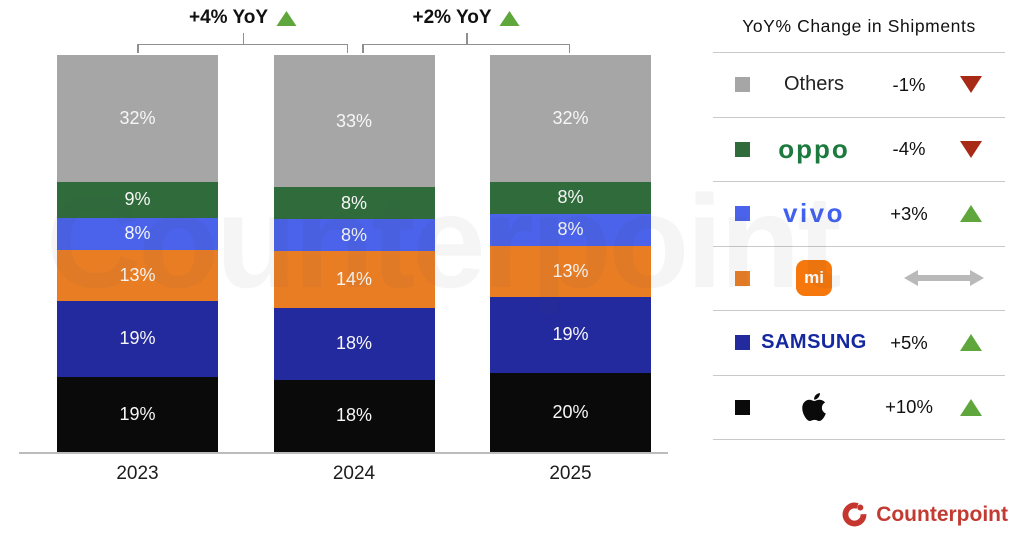  What do you see at coordinates (570, 473) in the screenshot?
I see `x-tick-2025: 2025` at bounding box center [570, 473].